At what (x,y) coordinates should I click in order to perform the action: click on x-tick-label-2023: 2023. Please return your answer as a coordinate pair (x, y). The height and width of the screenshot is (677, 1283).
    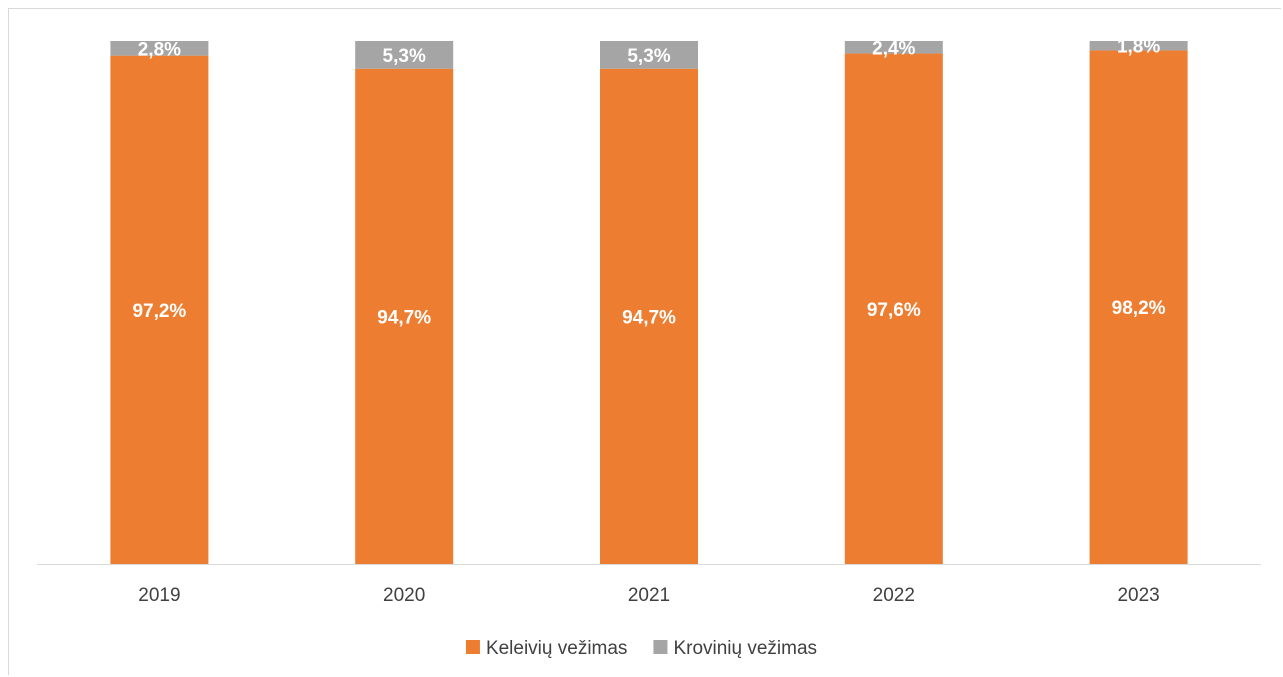
    Looking at the image, I should click on (1138, 595).